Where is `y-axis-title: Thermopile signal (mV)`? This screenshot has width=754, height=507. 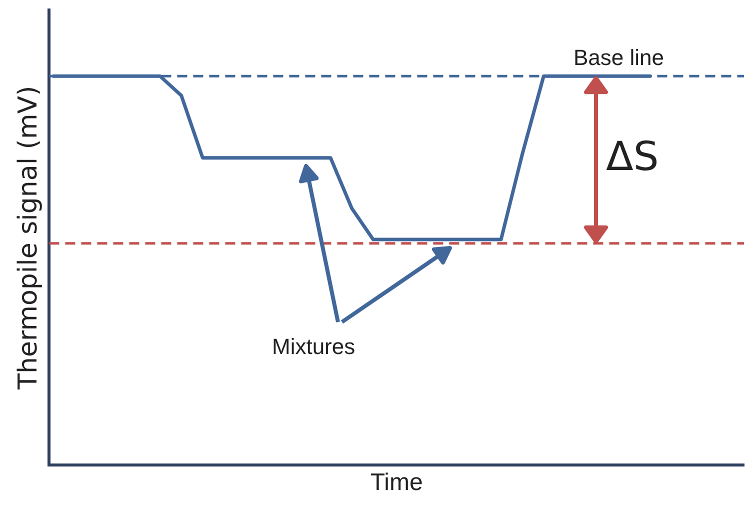 y-axis-title: Thermopile signal (mV) is located at coordinates (28, 238).